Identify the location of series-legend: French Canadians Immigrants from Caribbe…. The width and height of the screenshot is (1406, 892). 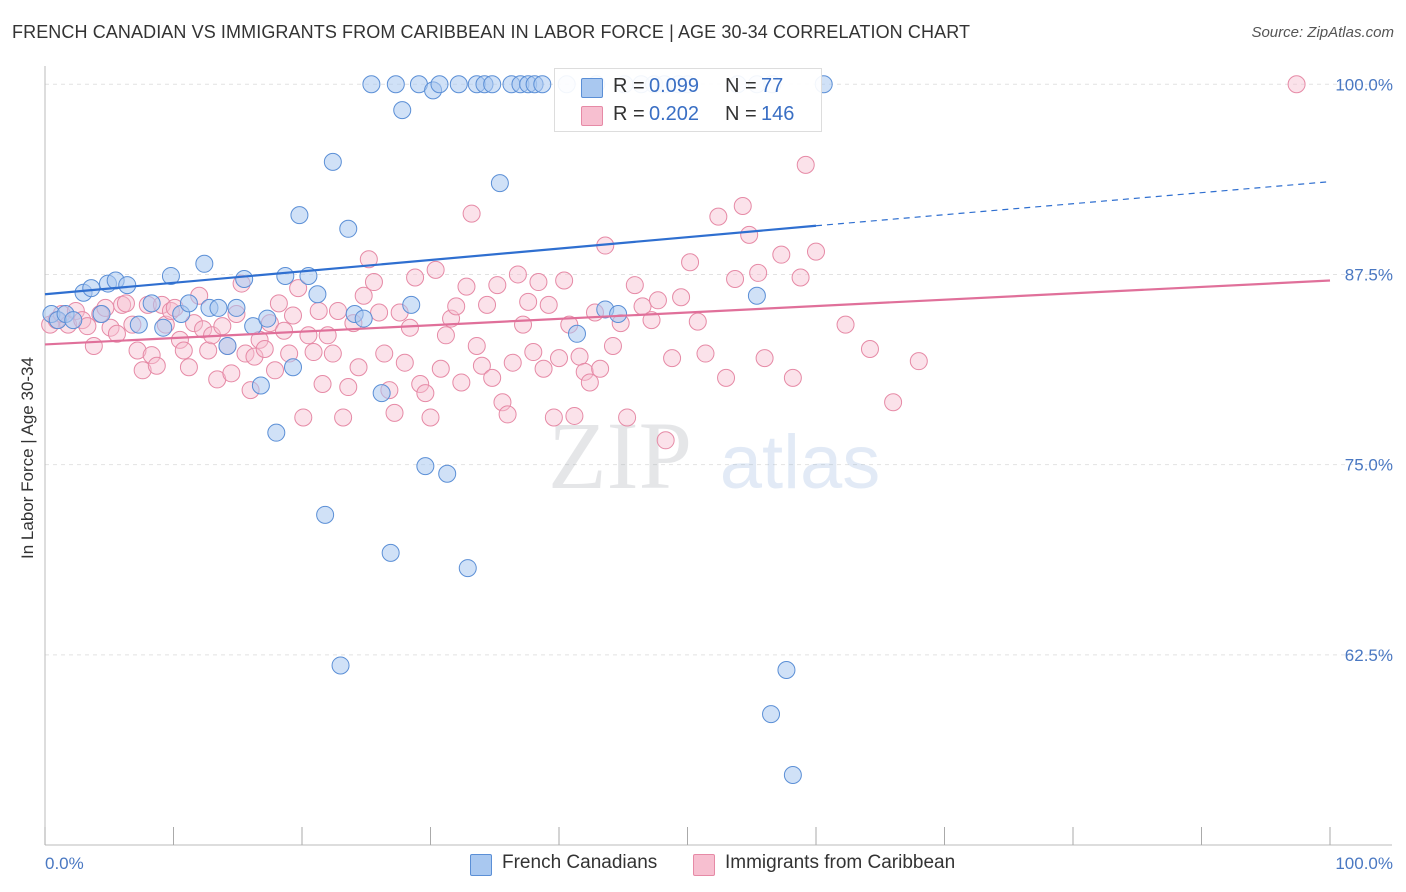
(703, 865).